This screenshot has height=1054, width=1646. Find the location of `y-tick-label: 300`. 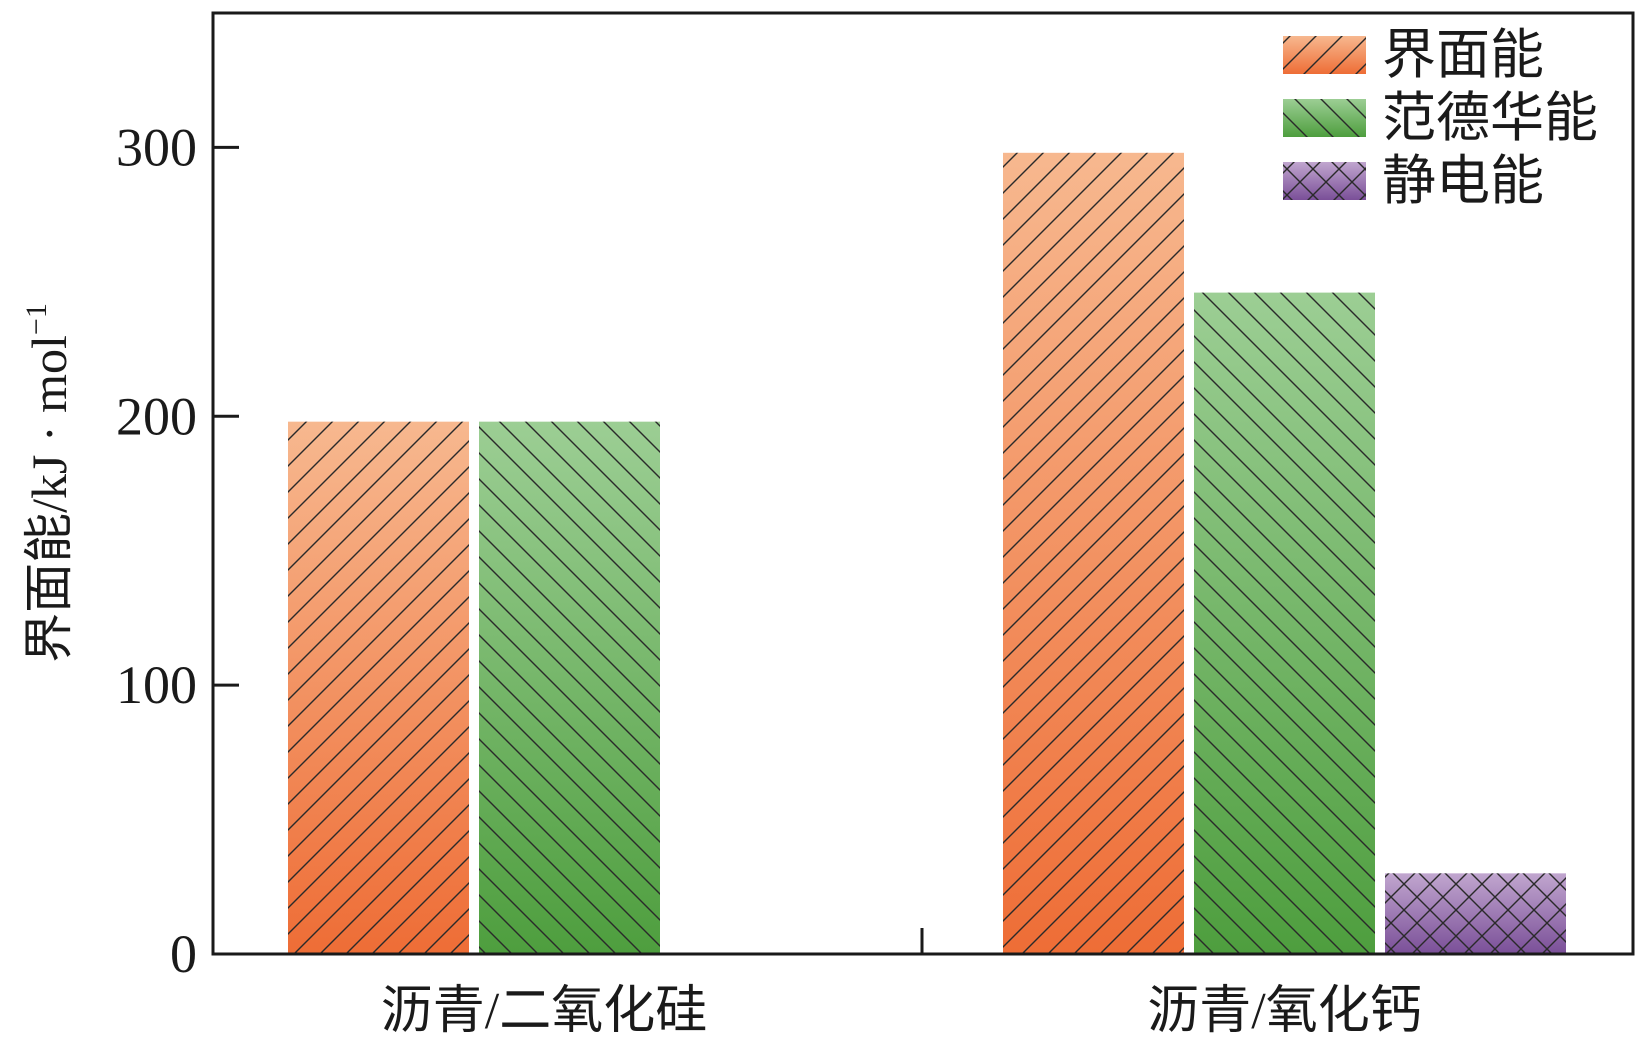

y-tick-label: 300 is located at coordinates (156, 147).